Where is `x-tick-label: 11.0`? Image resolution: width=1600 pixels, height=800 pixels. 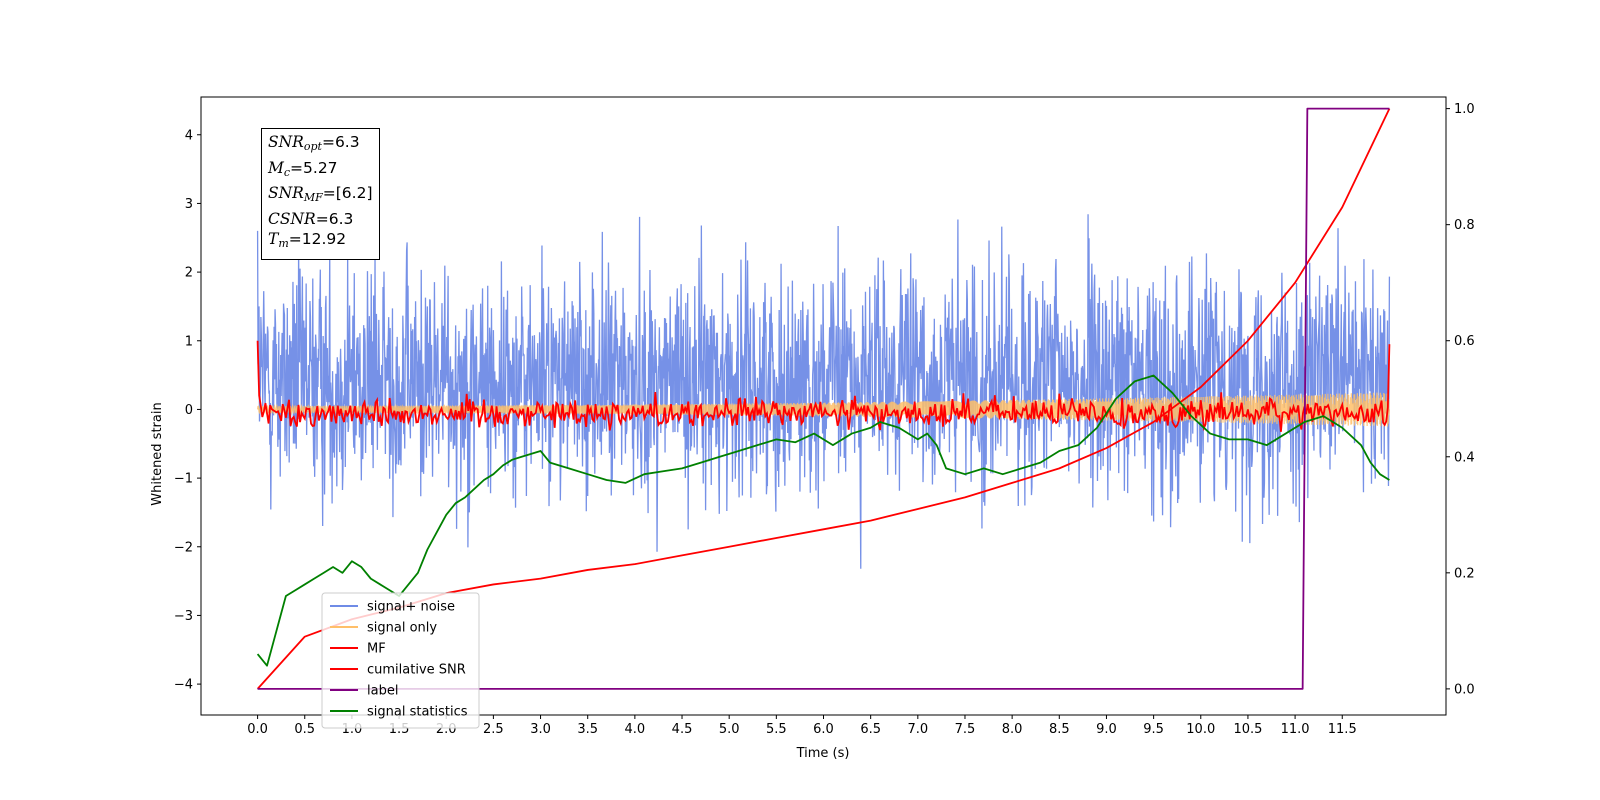
x-tick-label: 11.0 is located at coordinates (1295, 729).